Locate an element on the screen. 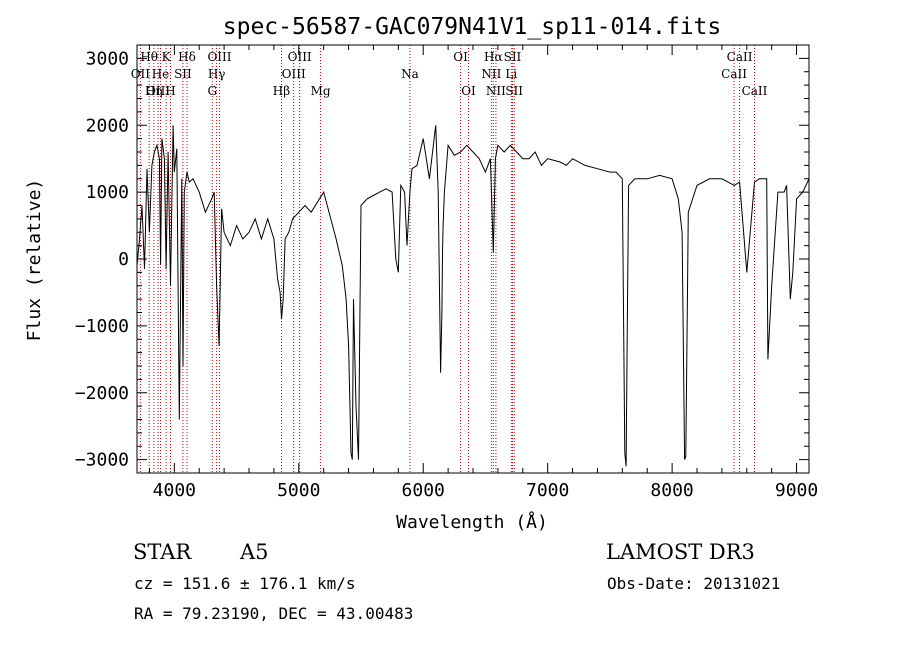 The width and height of the screenshot is (900, 649). y-tick-label: 0 is located at coordinates (123, 259).